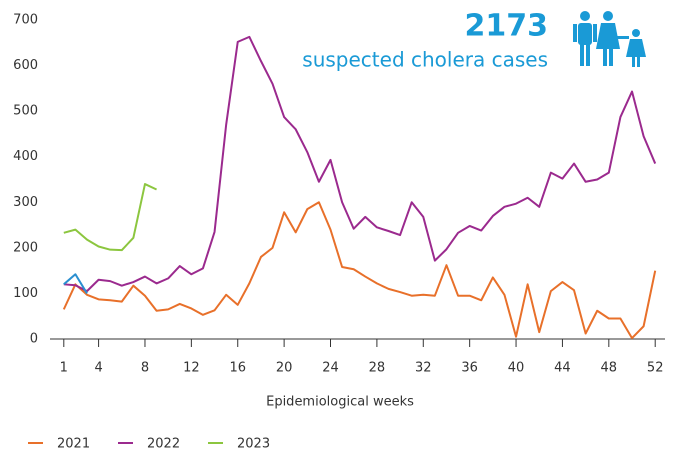 The height and width of the screenshot is (457, 680). Describe the element at coordinates (330, 368) in the screenshot. I see `x-tick-label: 24` at that location.